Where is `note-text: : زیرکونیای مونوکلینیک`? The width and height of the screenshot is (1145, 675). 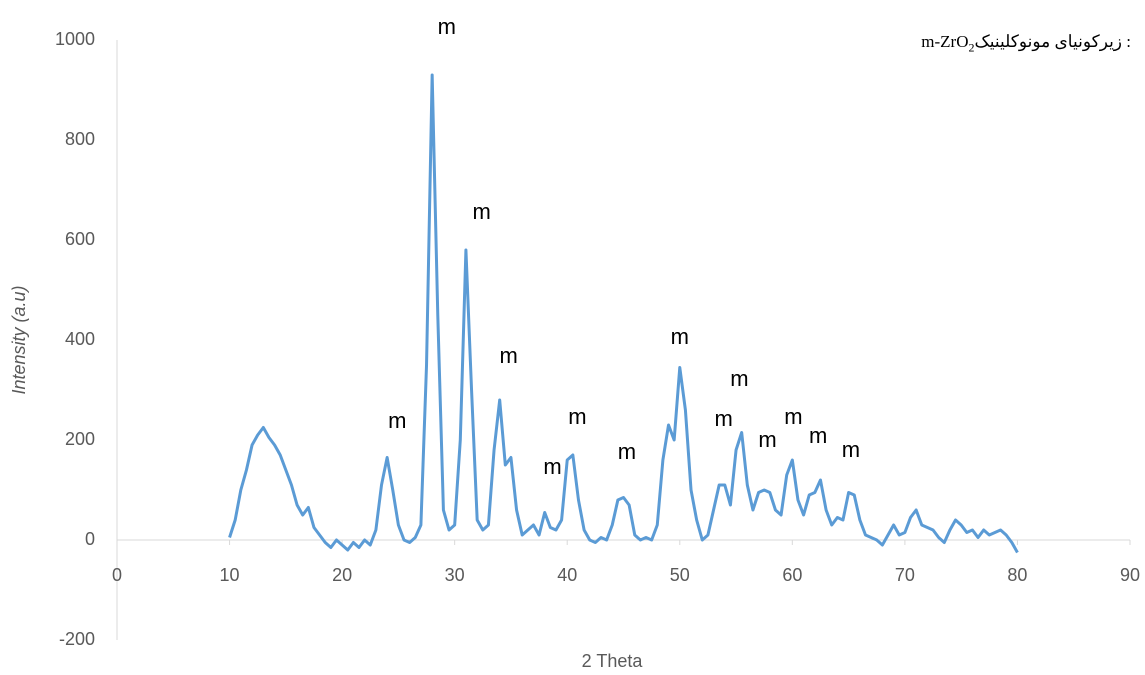
note-text: : زیرکونیای مونوکلینیک is located at coordinates (1053, 41).